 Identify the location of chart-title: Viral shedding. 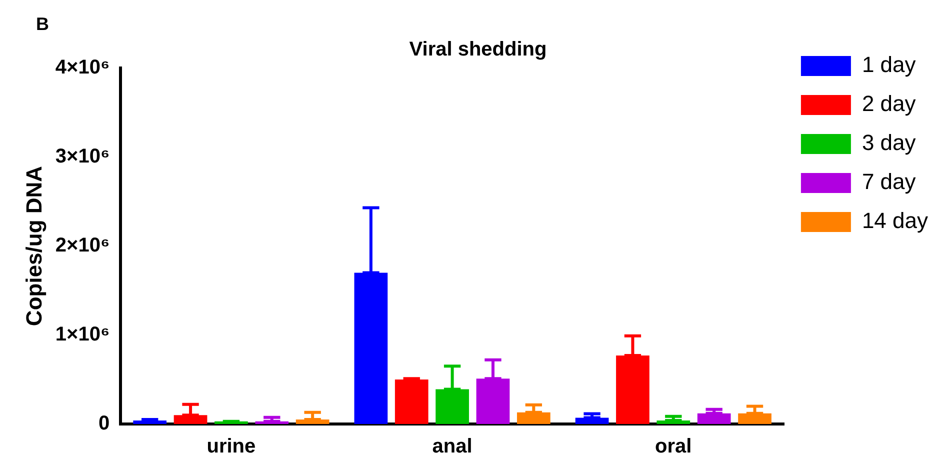
(478, 49).